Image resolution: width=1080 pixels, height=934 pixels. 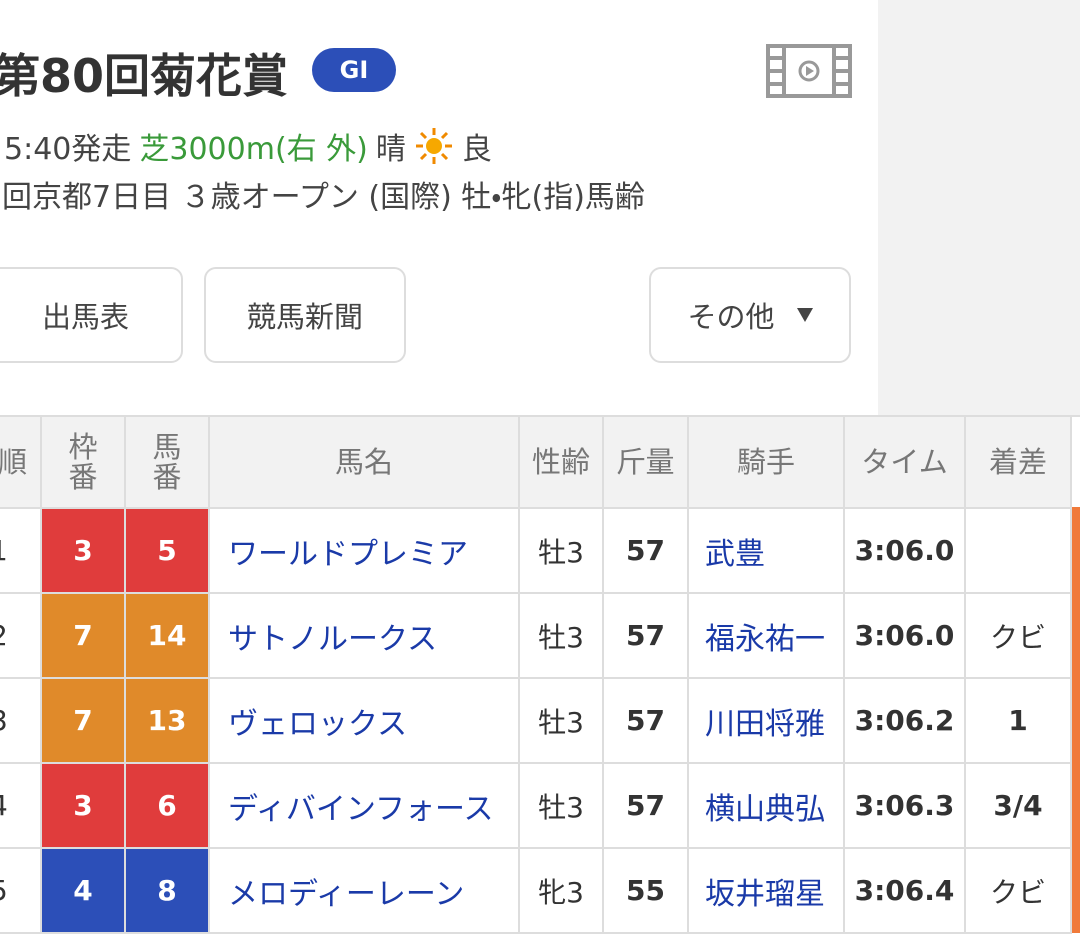 What do you see at coordinates (1019, 721) in the screenshot?
I see `margin: 1` at bounding box center [1019, 721].